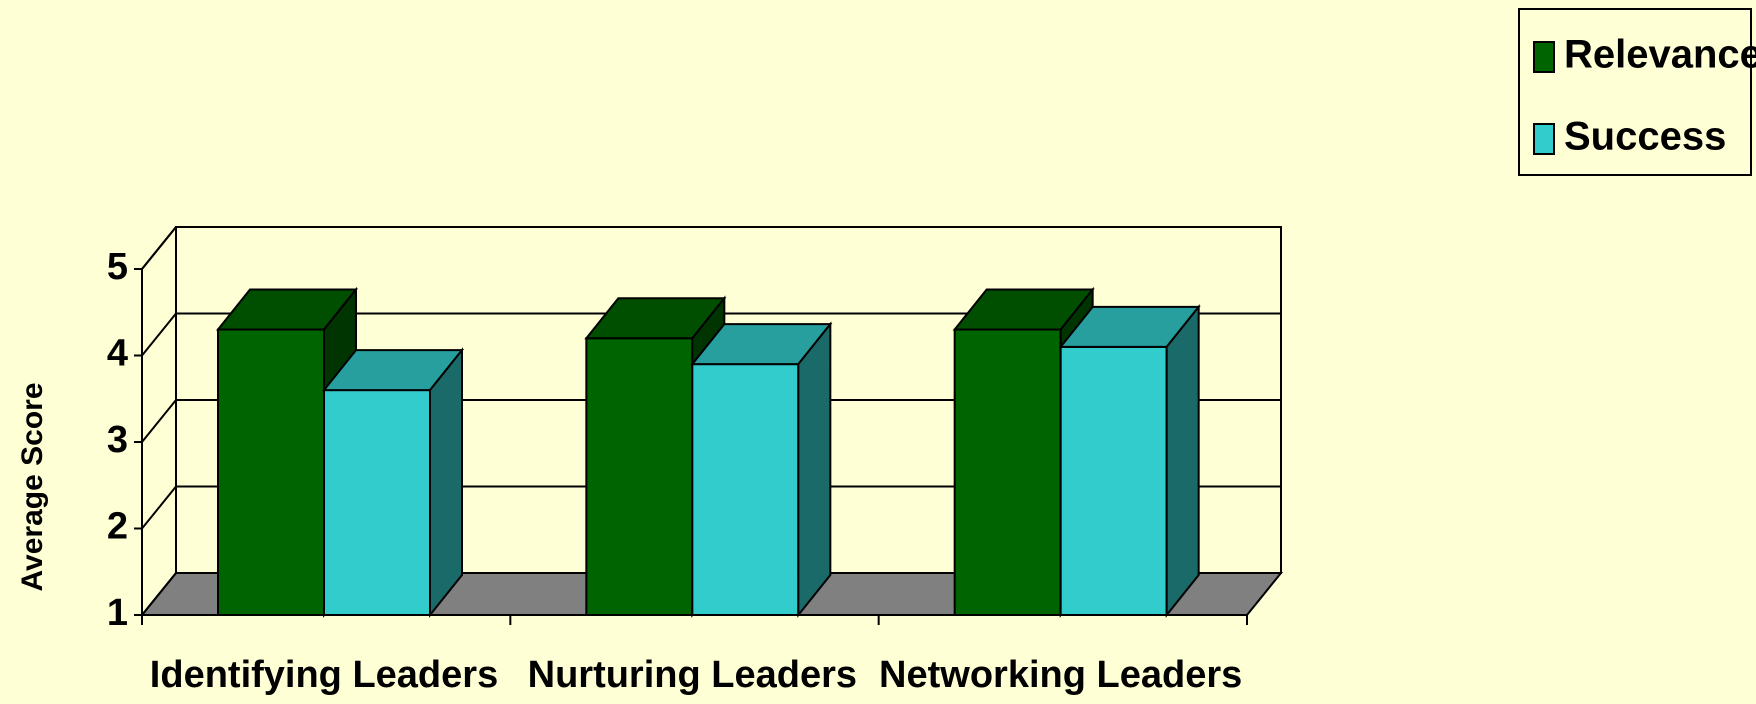 The height and width of the screenshot is (704, 1756). I want to click on legend-label: Success, so click(1645, 137).